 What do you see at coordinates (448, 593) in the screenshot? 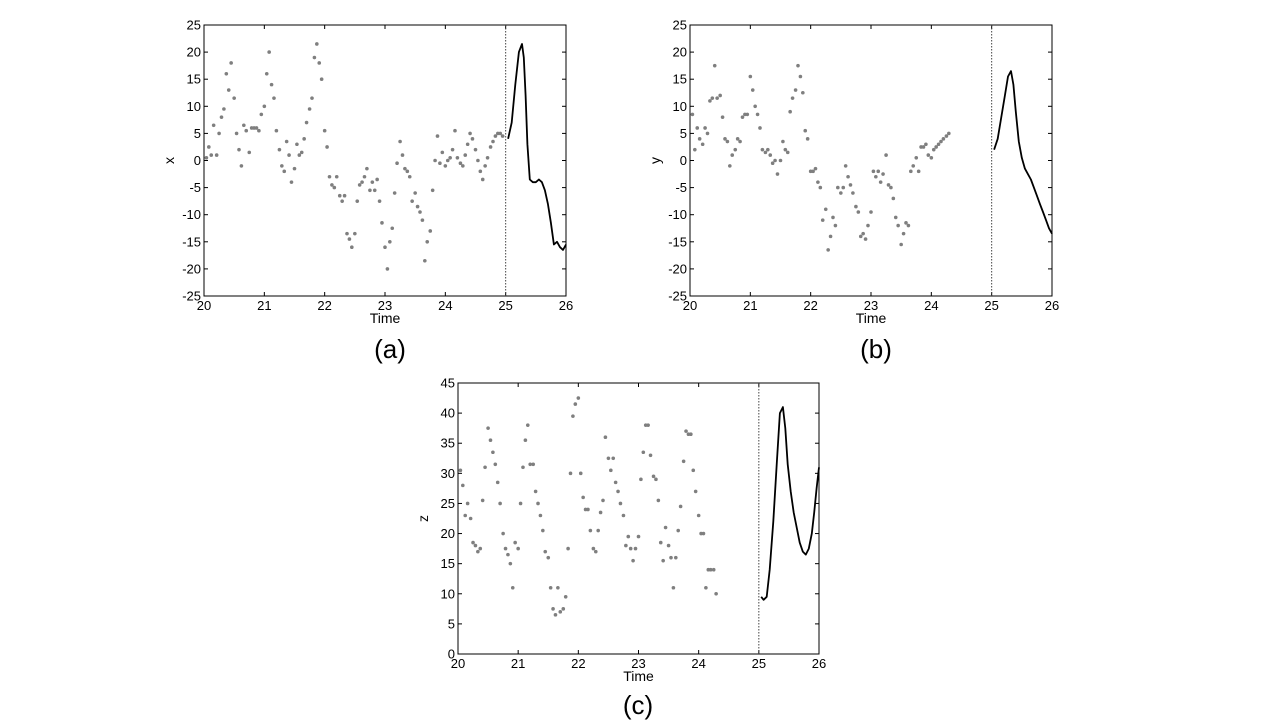
I see `y-tick-label: 10` at bounding box center [448, 593].